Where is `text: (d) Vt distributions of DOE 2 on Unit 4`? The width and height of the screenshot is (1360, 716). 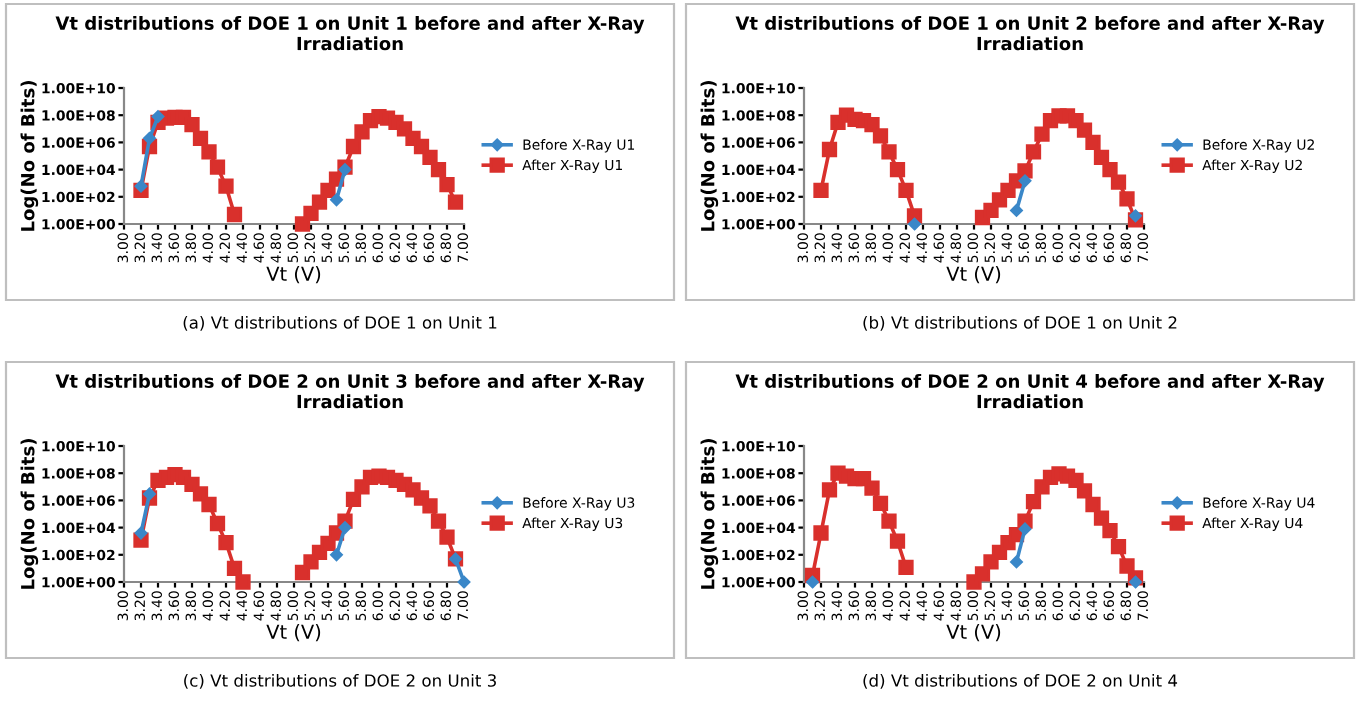 text: (d) Vt distributions of DOE 2 on Unit 4 is located at coordinates (1020, 681).